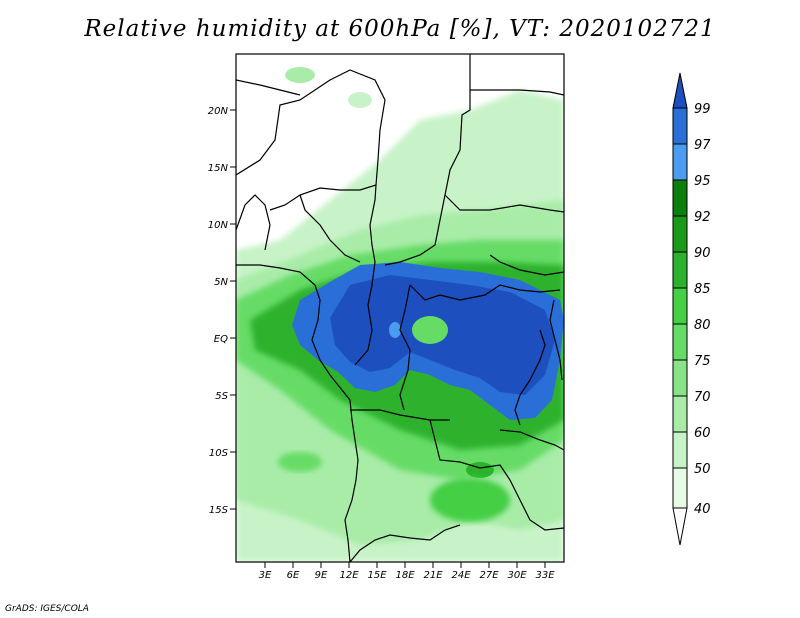 The image size is (800, 618). Describe the element at coordinates (222, 311) in the screenshot. I see `lat-axis: 20N 15N 10N 5N EQ 5S 10S 15S` at that location.